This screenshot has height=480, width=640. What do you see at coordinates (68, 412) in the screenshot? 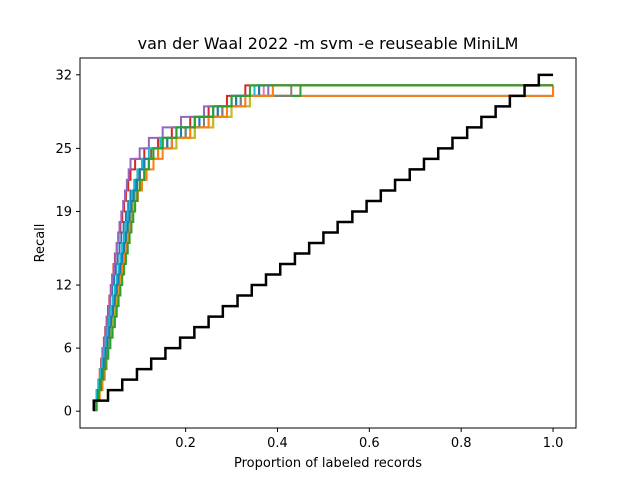
I see `y-tick-label: 0` at bounding box center [68, 412].